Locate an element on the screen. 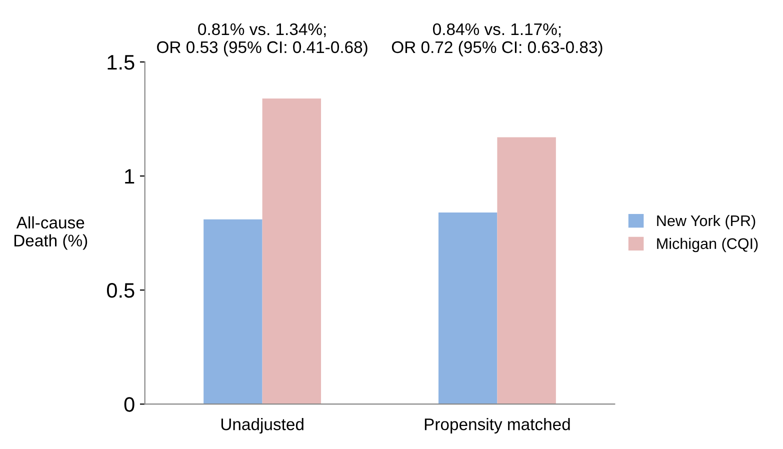 Image resolution: width=783 pixels, height=449 pixels. y-tick-label: 1 is located at coordinates (129, 176).